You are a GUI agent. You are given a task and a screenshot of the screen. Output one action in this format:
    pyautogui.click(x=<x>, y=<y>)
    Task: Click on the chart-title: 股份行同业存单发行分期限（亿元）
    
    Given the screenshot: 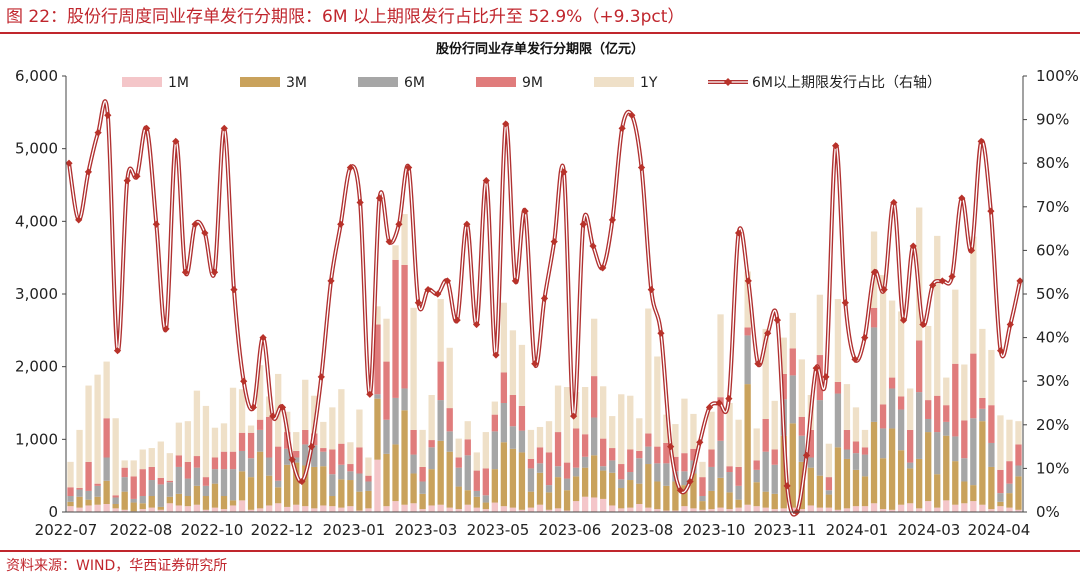 What is the action you would take?
    pyautogui.click(x=540, y=49)
    